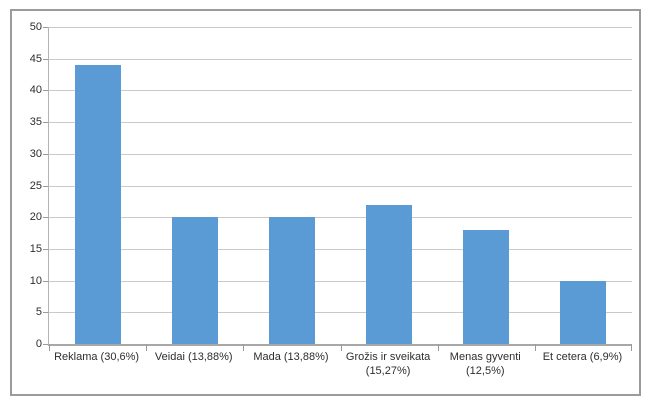  I want to click on x-axis-category-label: Menas gyventi (12,5%), so click(485, 364).